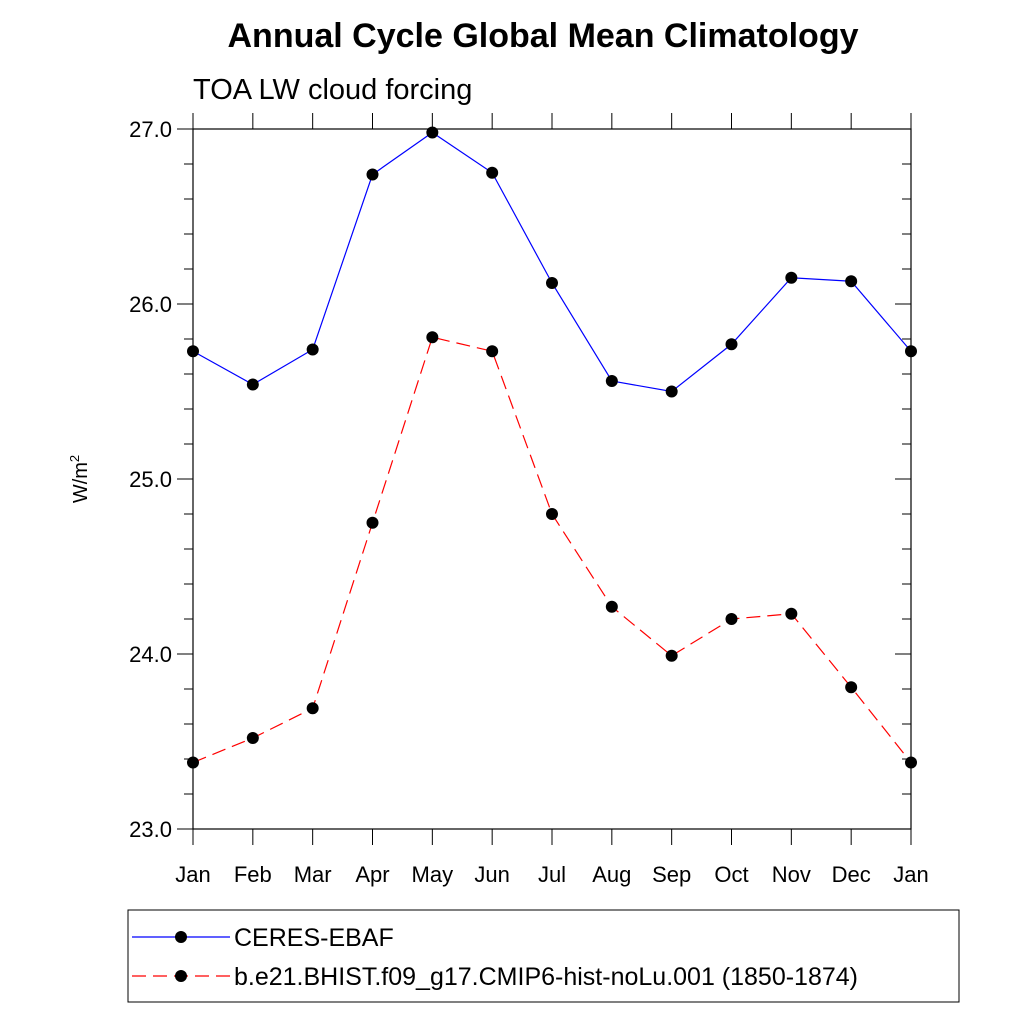 The height and width of the screenshot is (1024, 1024). Describe the element at coordinates (253, 874) in the screenshot. I see `x-tick-label: Feb` at that location.